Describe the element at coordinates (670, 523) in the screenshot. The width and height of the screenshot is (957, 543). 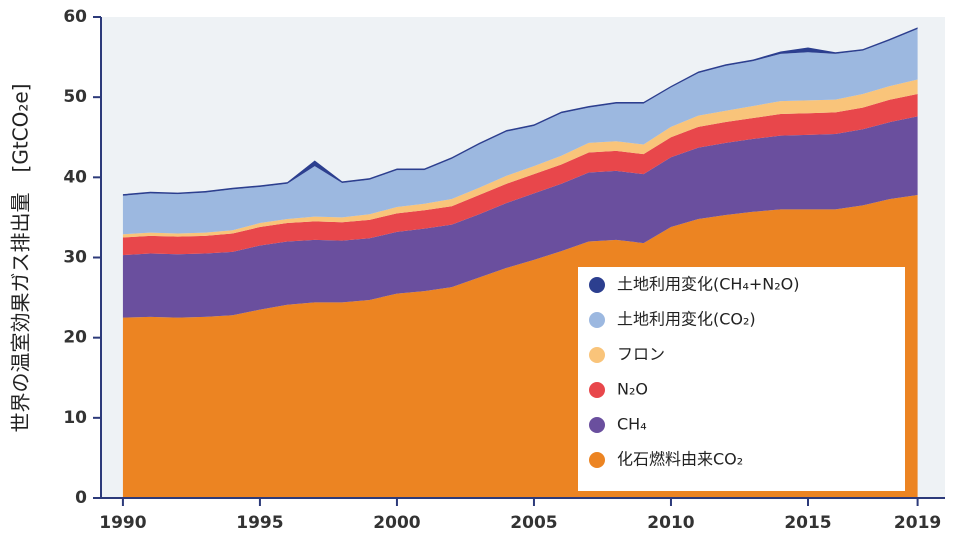
I see `x-tick-label: 2010` at that location.